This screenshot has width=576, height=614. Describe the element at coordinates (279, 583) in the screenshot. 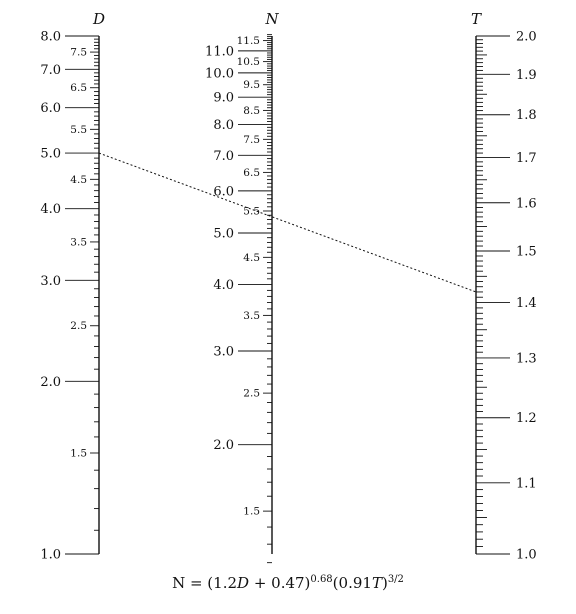

I see `formula-mid: + 0.47)` at that location.